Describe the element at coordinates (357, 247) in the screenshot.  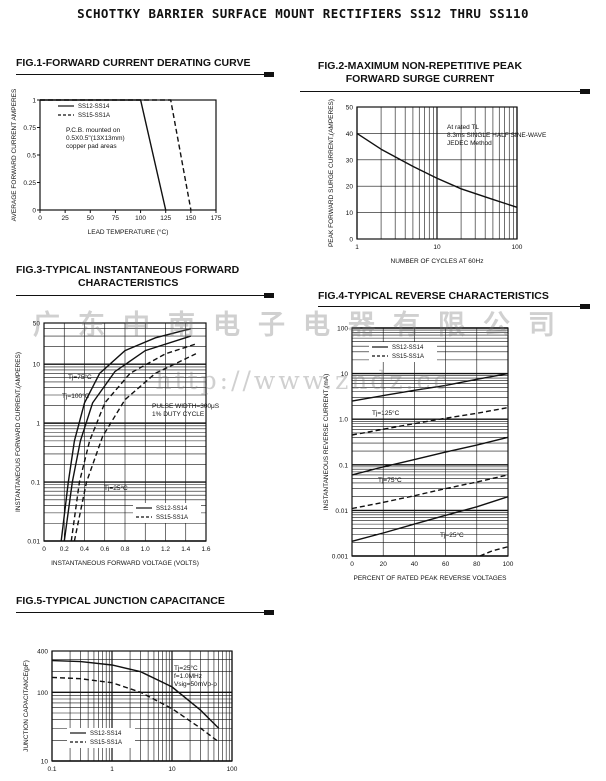
I see `fig2-x-tick-label: 1` at that location.